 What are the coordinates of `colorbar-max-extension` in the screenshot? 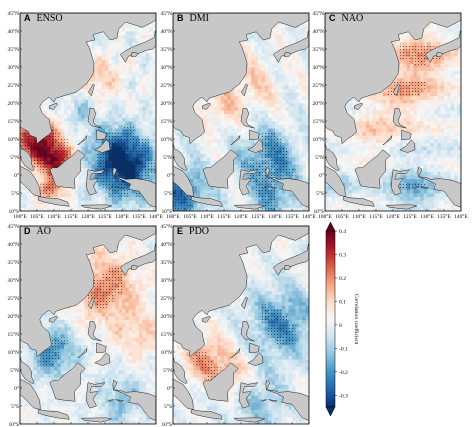 It's located at (330, 226).